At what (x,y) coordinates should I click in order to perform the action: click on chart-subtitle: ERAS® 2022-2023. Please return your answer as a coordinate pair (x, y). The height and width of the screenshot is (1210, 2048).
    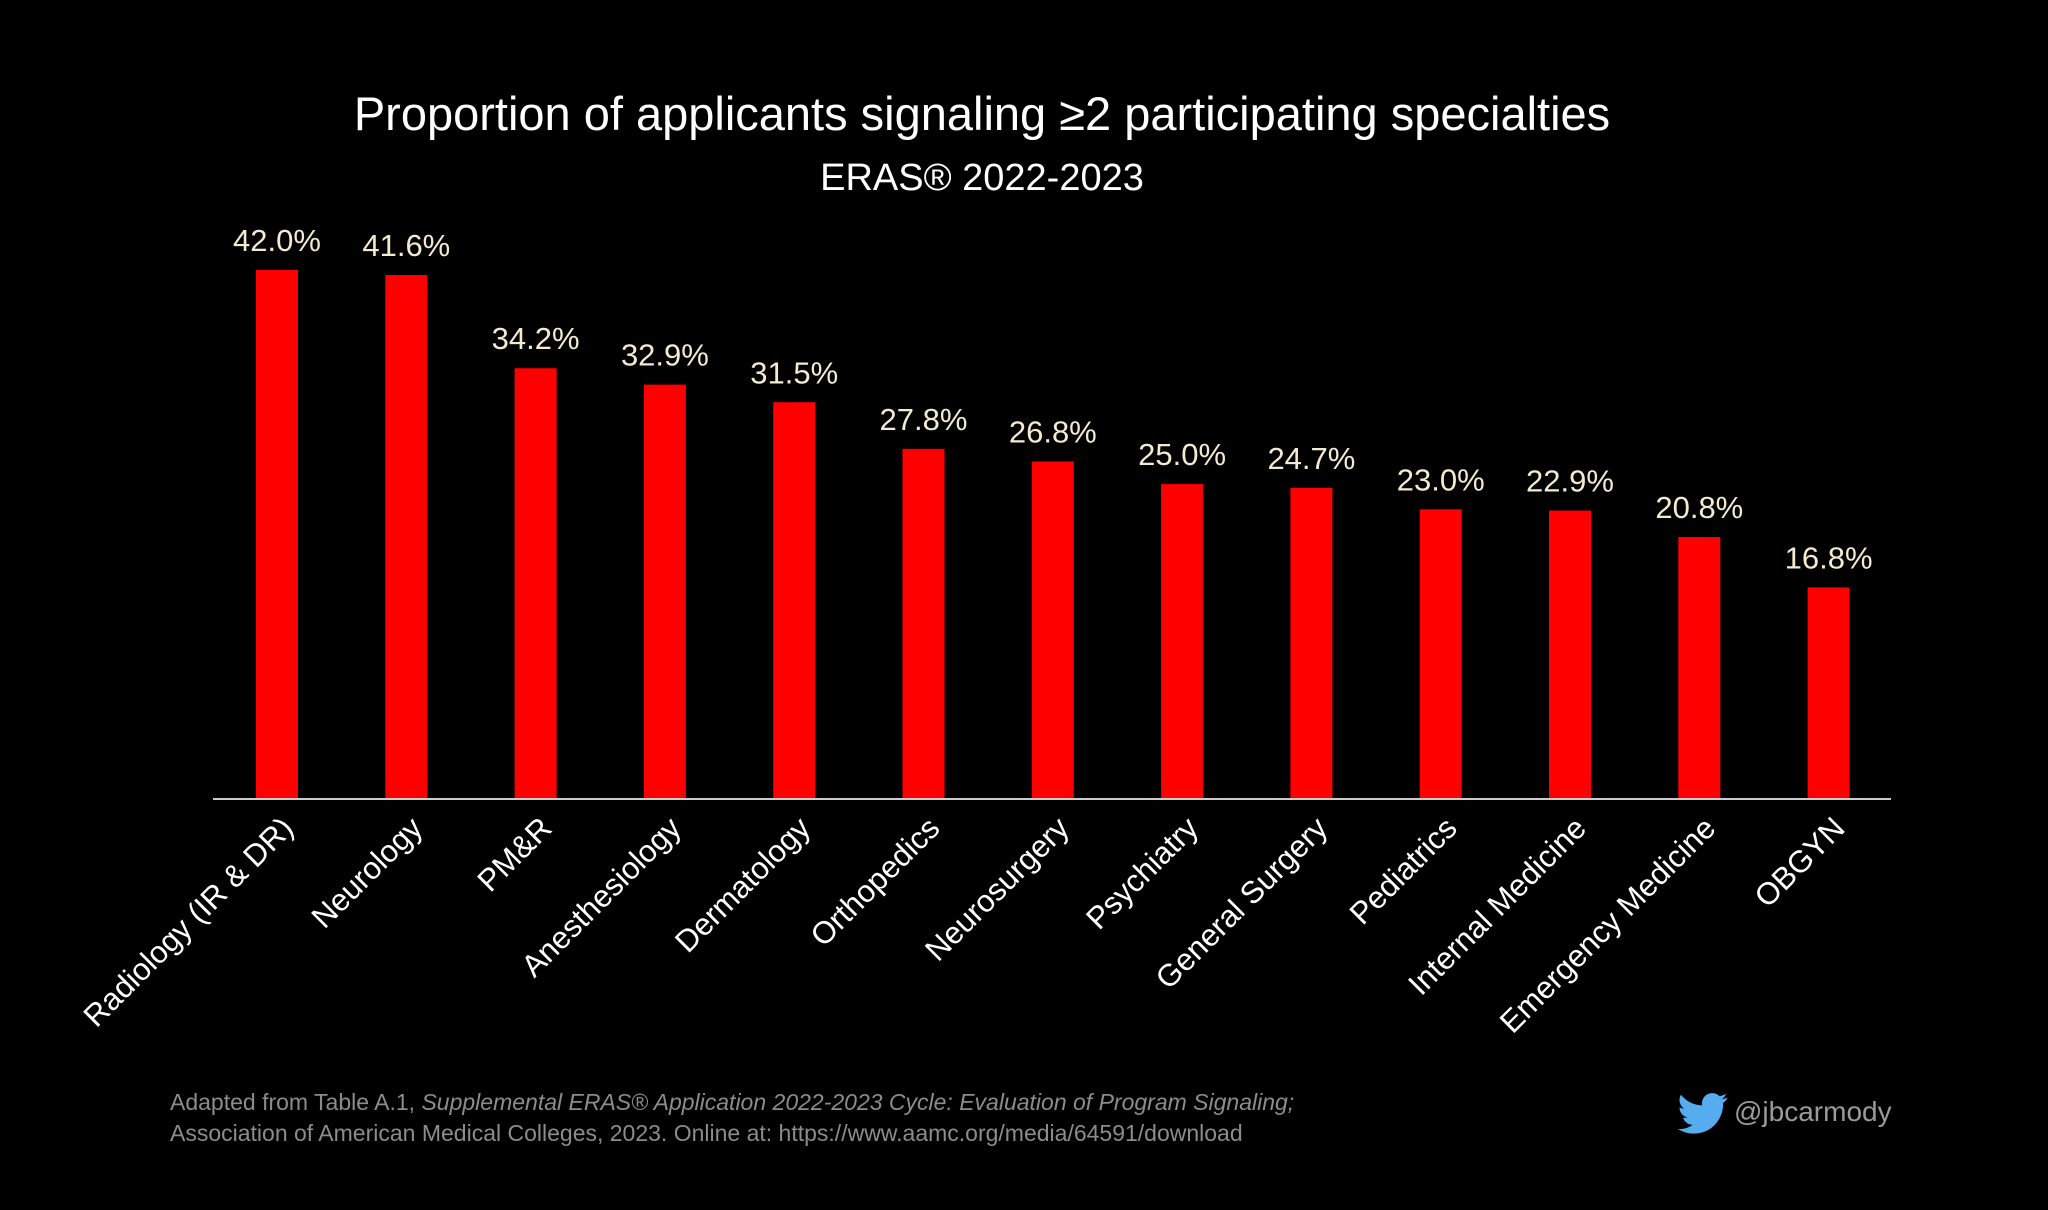
    Looking at the image, I should click on (982, 178).